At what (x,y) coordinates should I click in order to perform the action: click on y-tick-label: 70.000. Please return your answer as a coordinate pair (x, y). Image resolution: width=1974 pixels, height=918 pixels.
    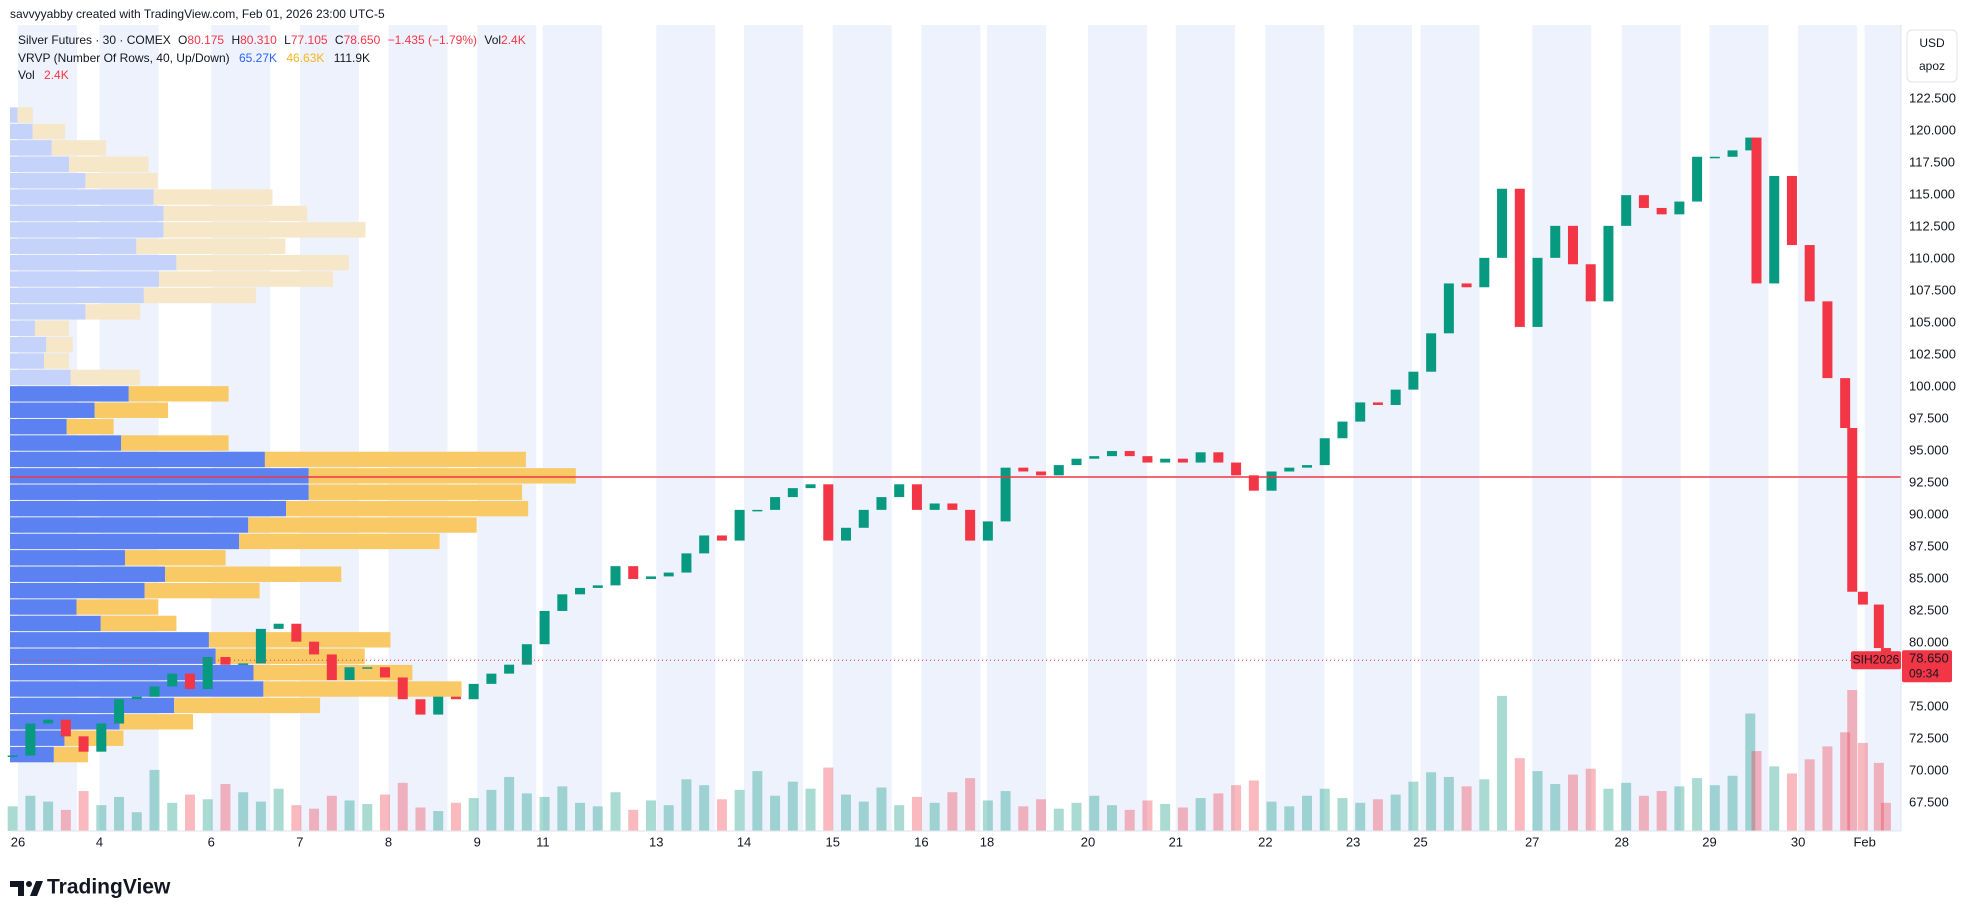
    Looking at the image, I should click on (1929, 769).